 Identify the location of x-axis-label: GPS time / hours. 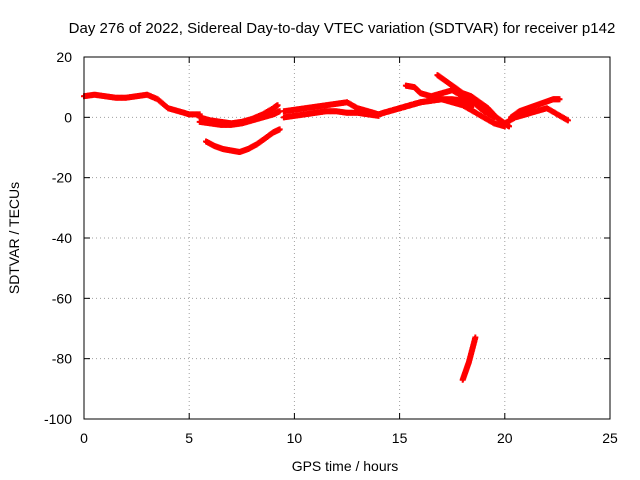
(345, 466).